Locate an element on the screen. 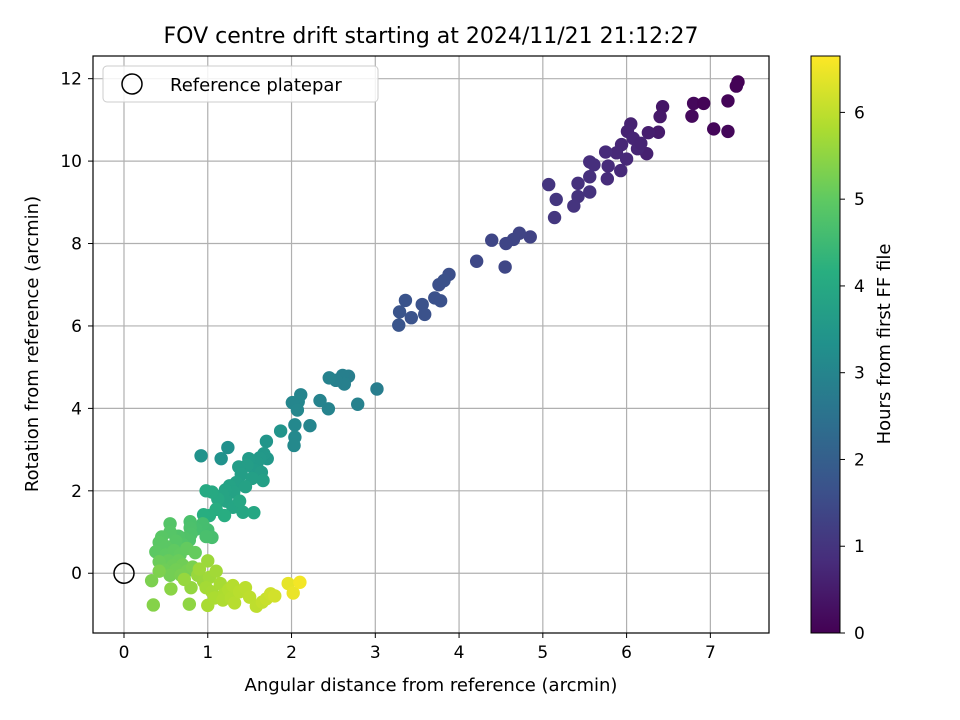 Image resolution: width=960 pixels, height=720 pixels. x-tick-label: 2 is located at coordinates (291, 653).